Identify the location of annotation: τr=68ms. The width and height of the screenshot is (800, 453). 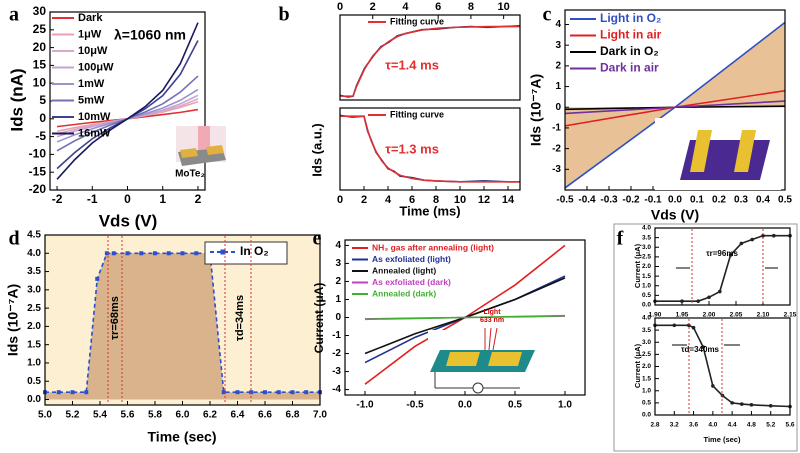
(115, 318).